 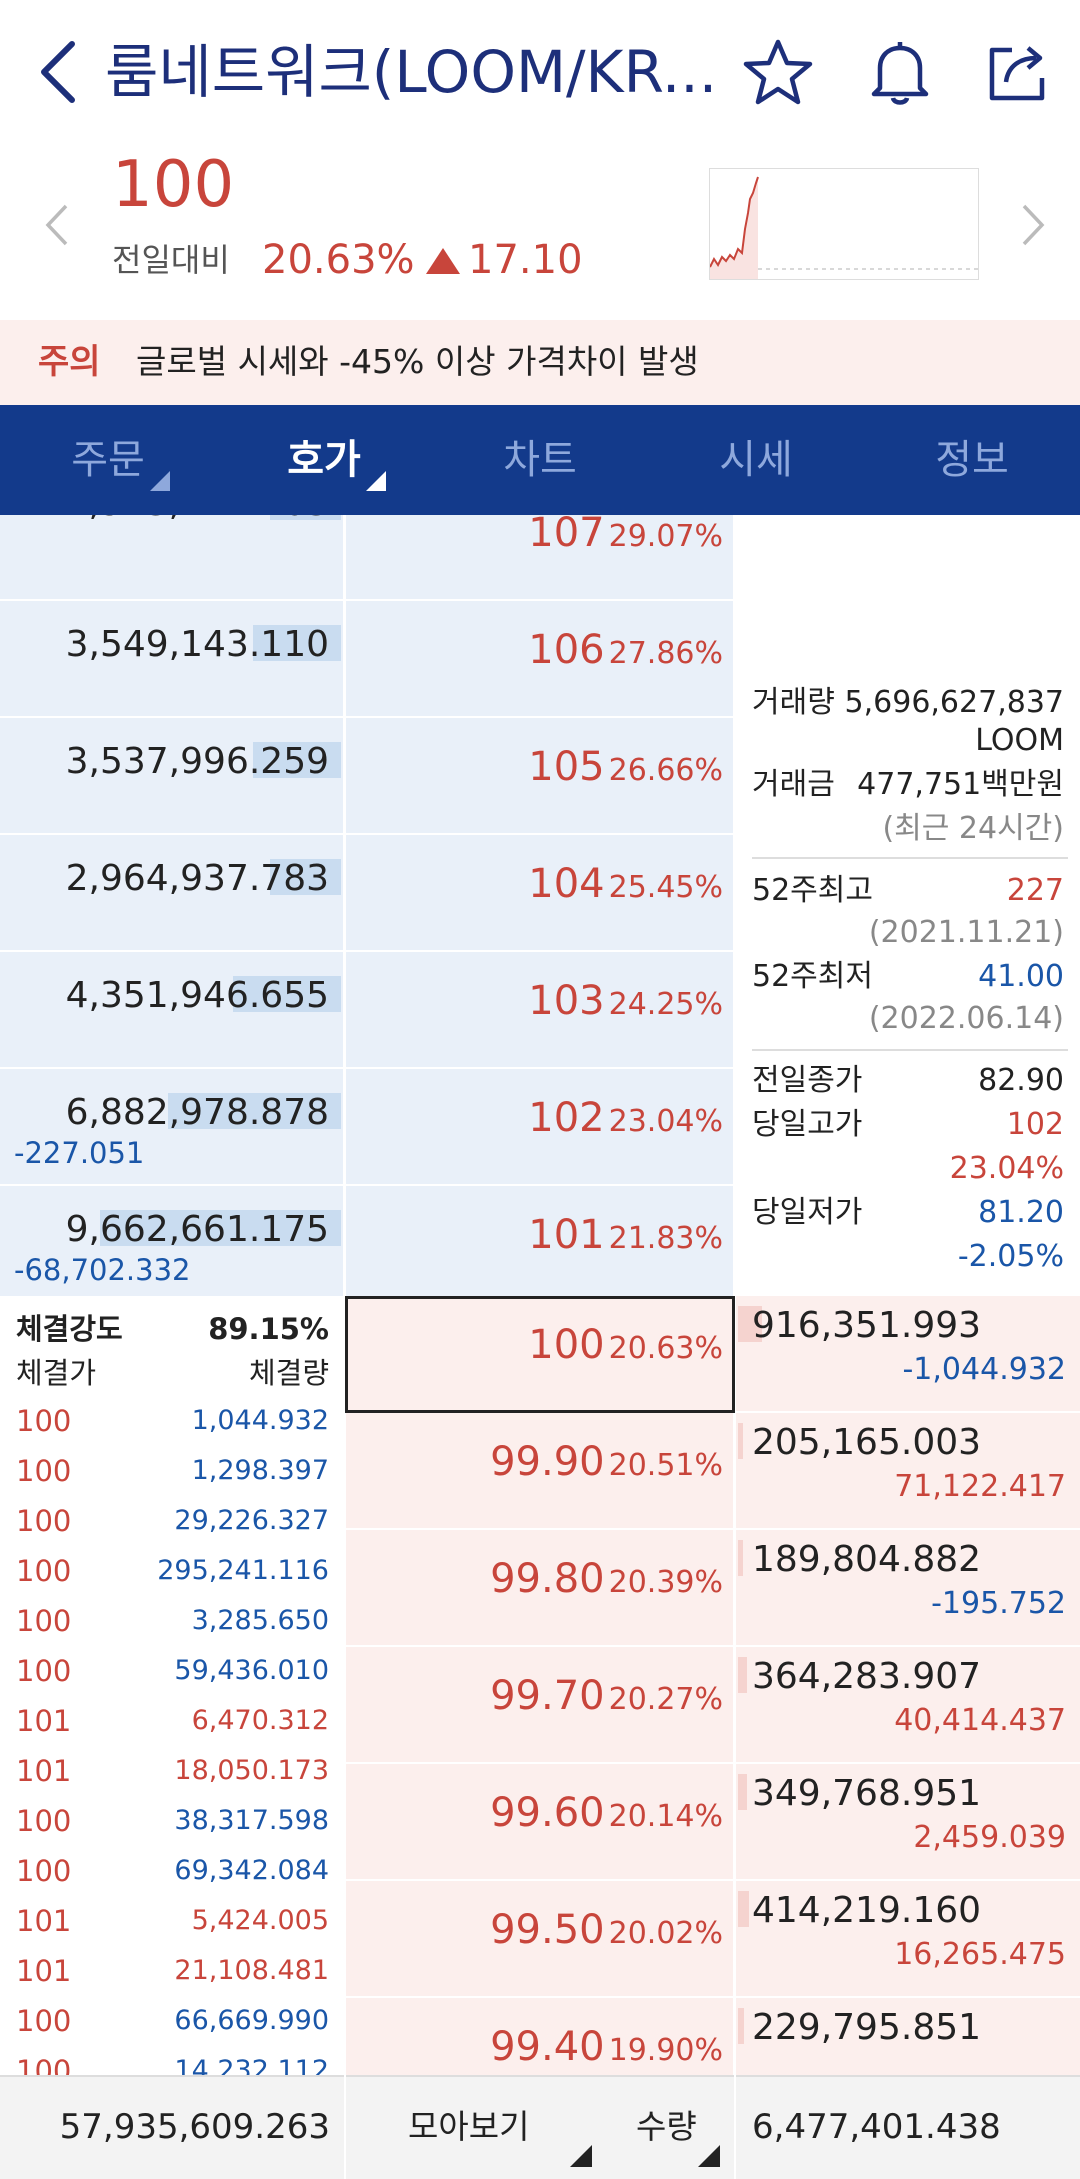 I want to click on bid-volume-cell: 189,804.882 -195.752, so click(x=908, y=1587).